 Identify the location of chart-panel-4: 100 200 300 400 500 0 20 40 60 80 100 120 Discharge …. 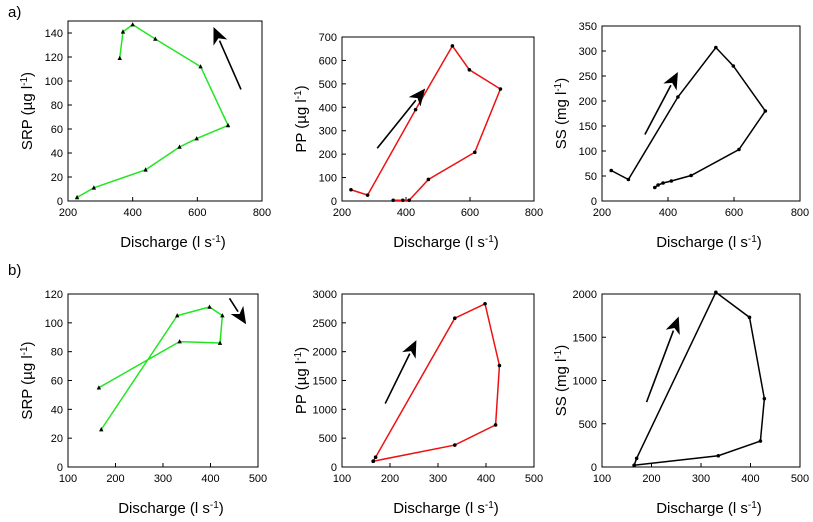
(143, 403).